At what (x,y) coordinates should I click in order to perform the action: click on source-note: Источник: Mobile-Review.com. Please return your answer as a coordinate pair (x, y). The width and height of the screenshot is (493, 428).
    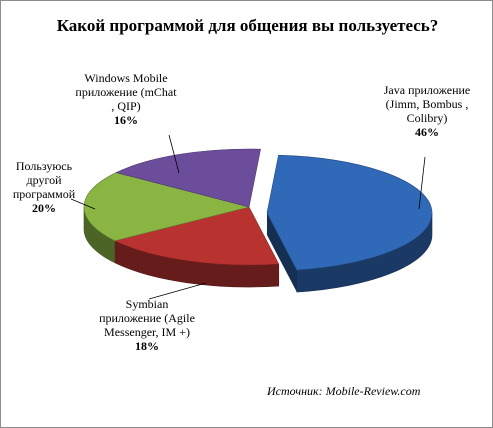
    Looking at the image, I should click on (344, 391).